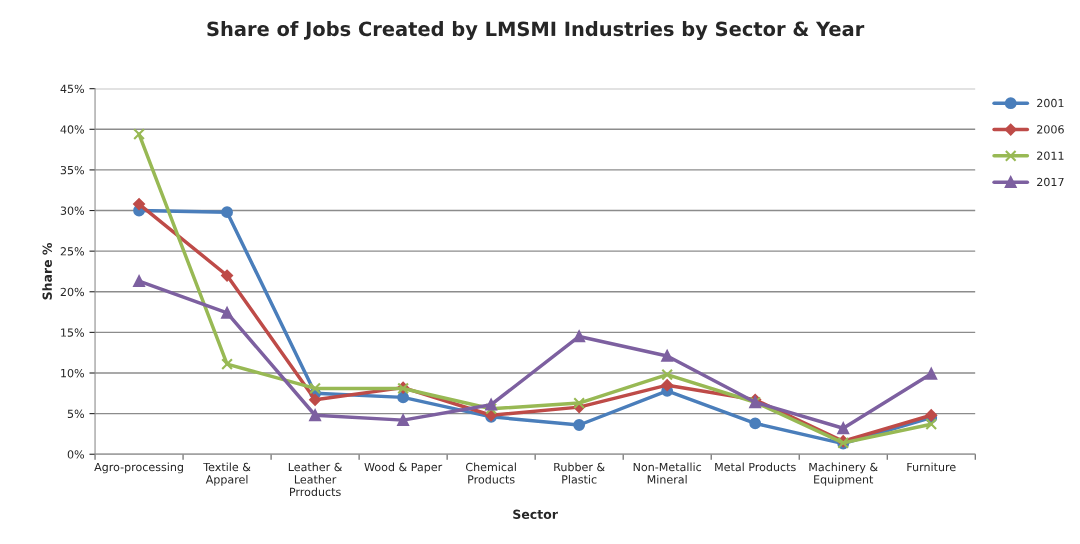 This screenshot has height=544, width=1080. What do you see at coordinates (72, 89) in the screenshot?
I see `y-tick-label: 45%` at bounding box center [72, 89].